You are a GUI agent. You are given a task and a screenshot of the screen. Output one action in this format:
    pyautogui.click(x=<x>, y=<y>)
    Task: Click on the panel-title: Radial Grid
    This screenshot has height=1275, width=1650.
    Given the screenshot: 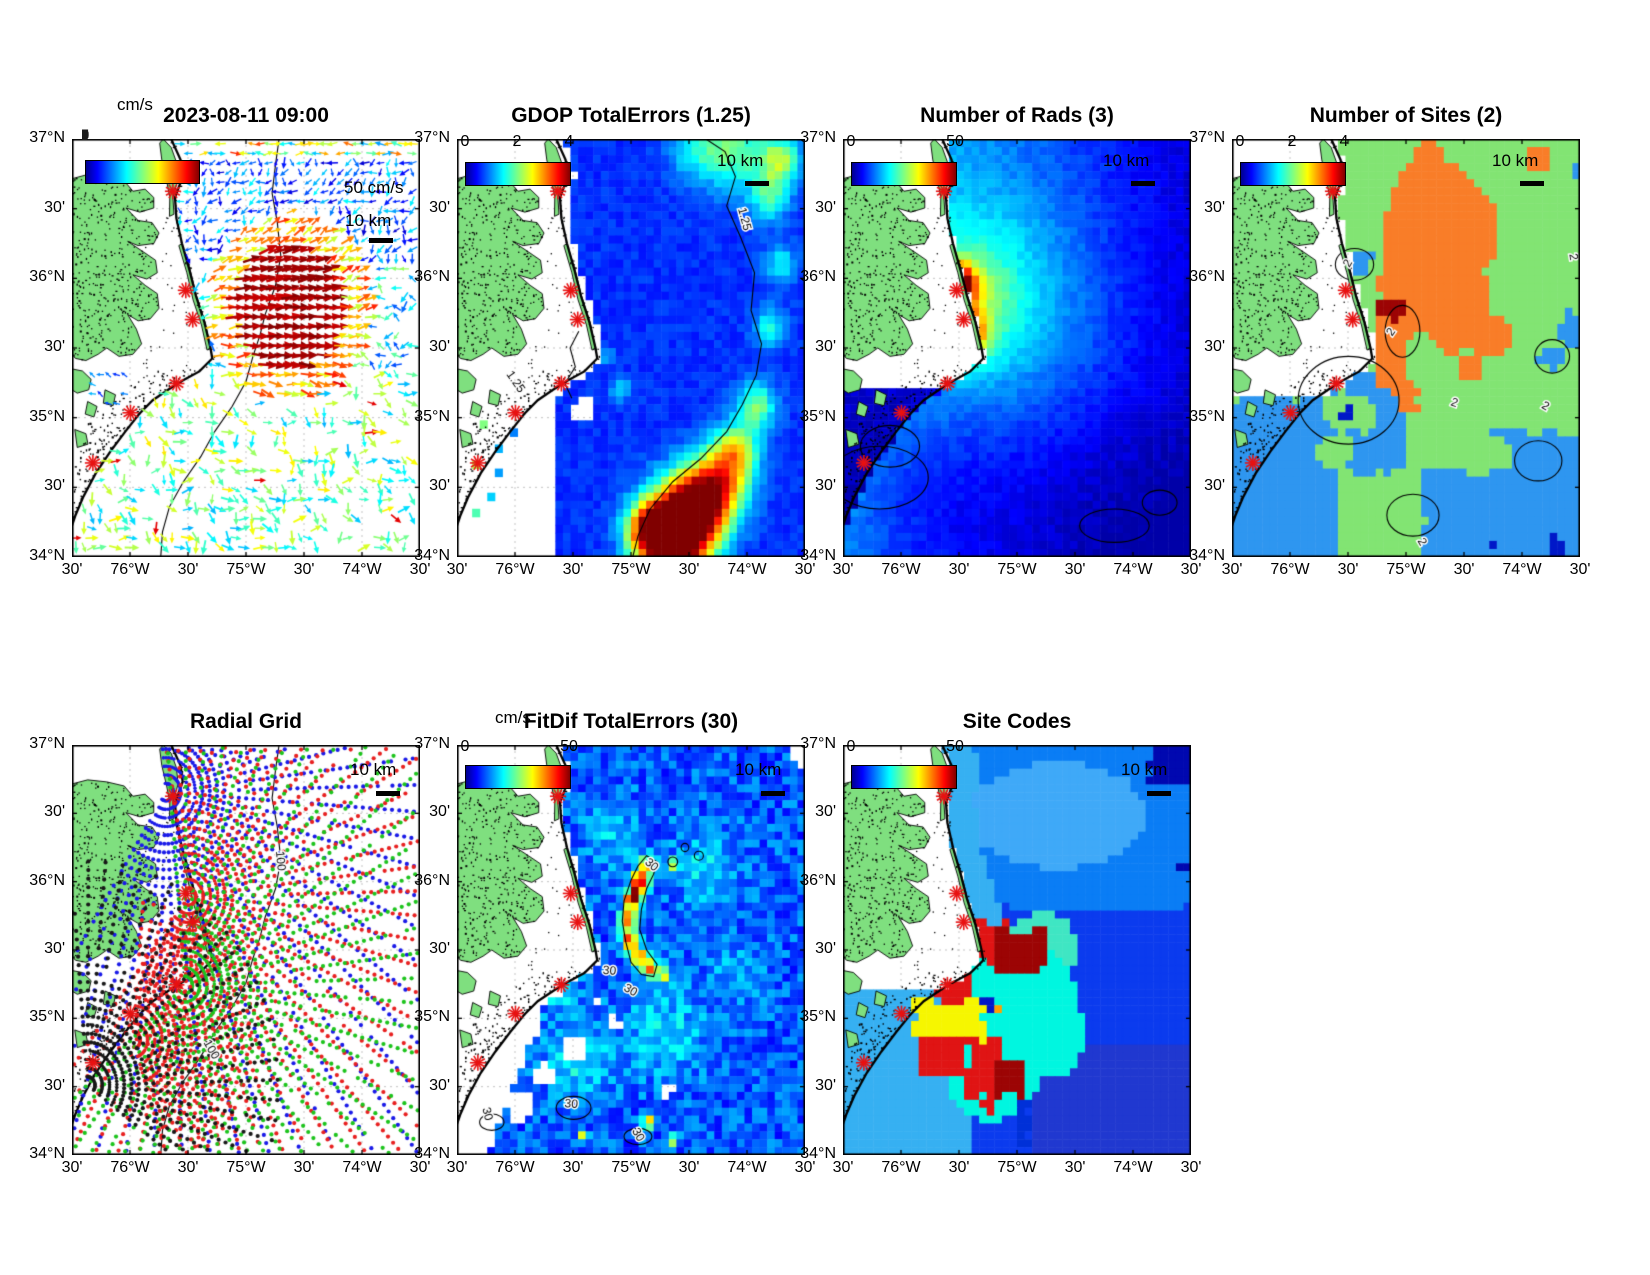 What is the action you would take?
    pyautogui.click(x=246, y=721)
    